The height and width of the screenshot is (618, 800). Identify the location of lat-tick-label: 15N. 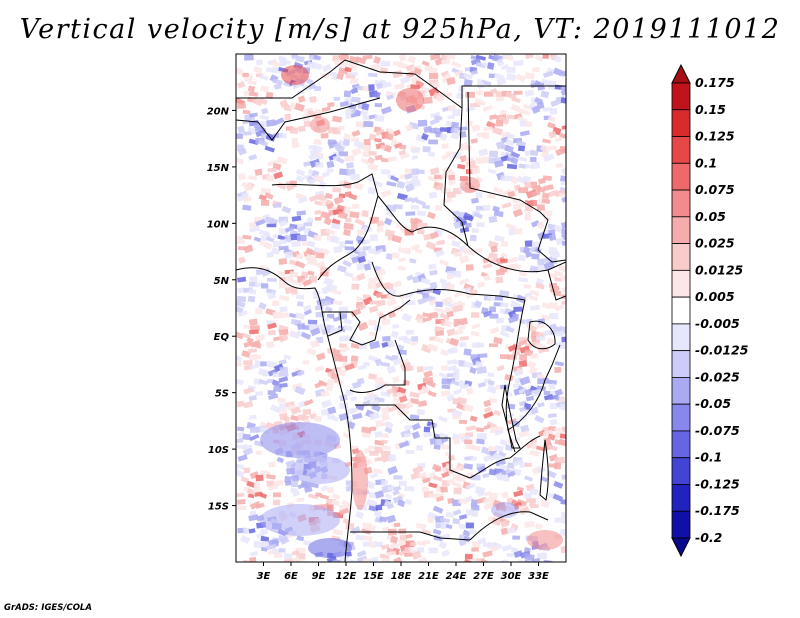
(218, 168).